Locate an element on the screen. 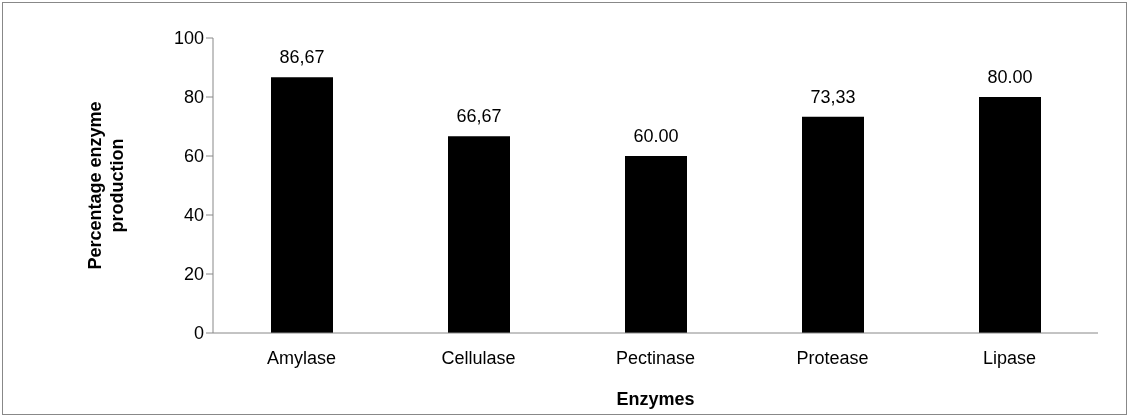 This screenshot has width=1129, height=417. data-label: 60.00 is located at coordinates (656, 136).